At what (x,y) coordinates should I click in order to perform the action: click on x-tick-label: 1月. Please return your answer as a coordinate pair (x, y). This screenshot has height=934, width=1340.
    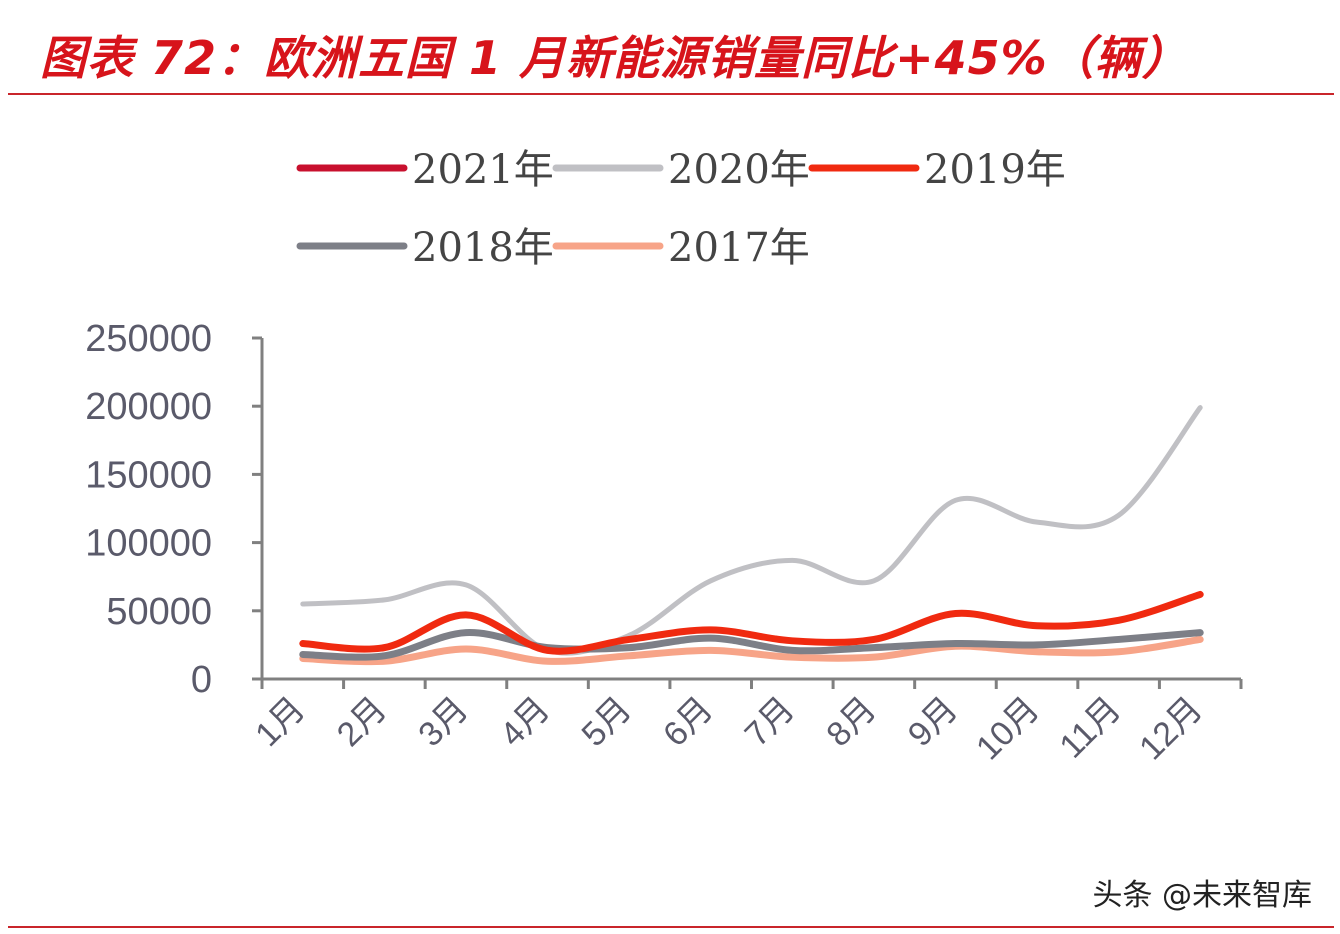
    Looking at the image, I should click on (280, 722).